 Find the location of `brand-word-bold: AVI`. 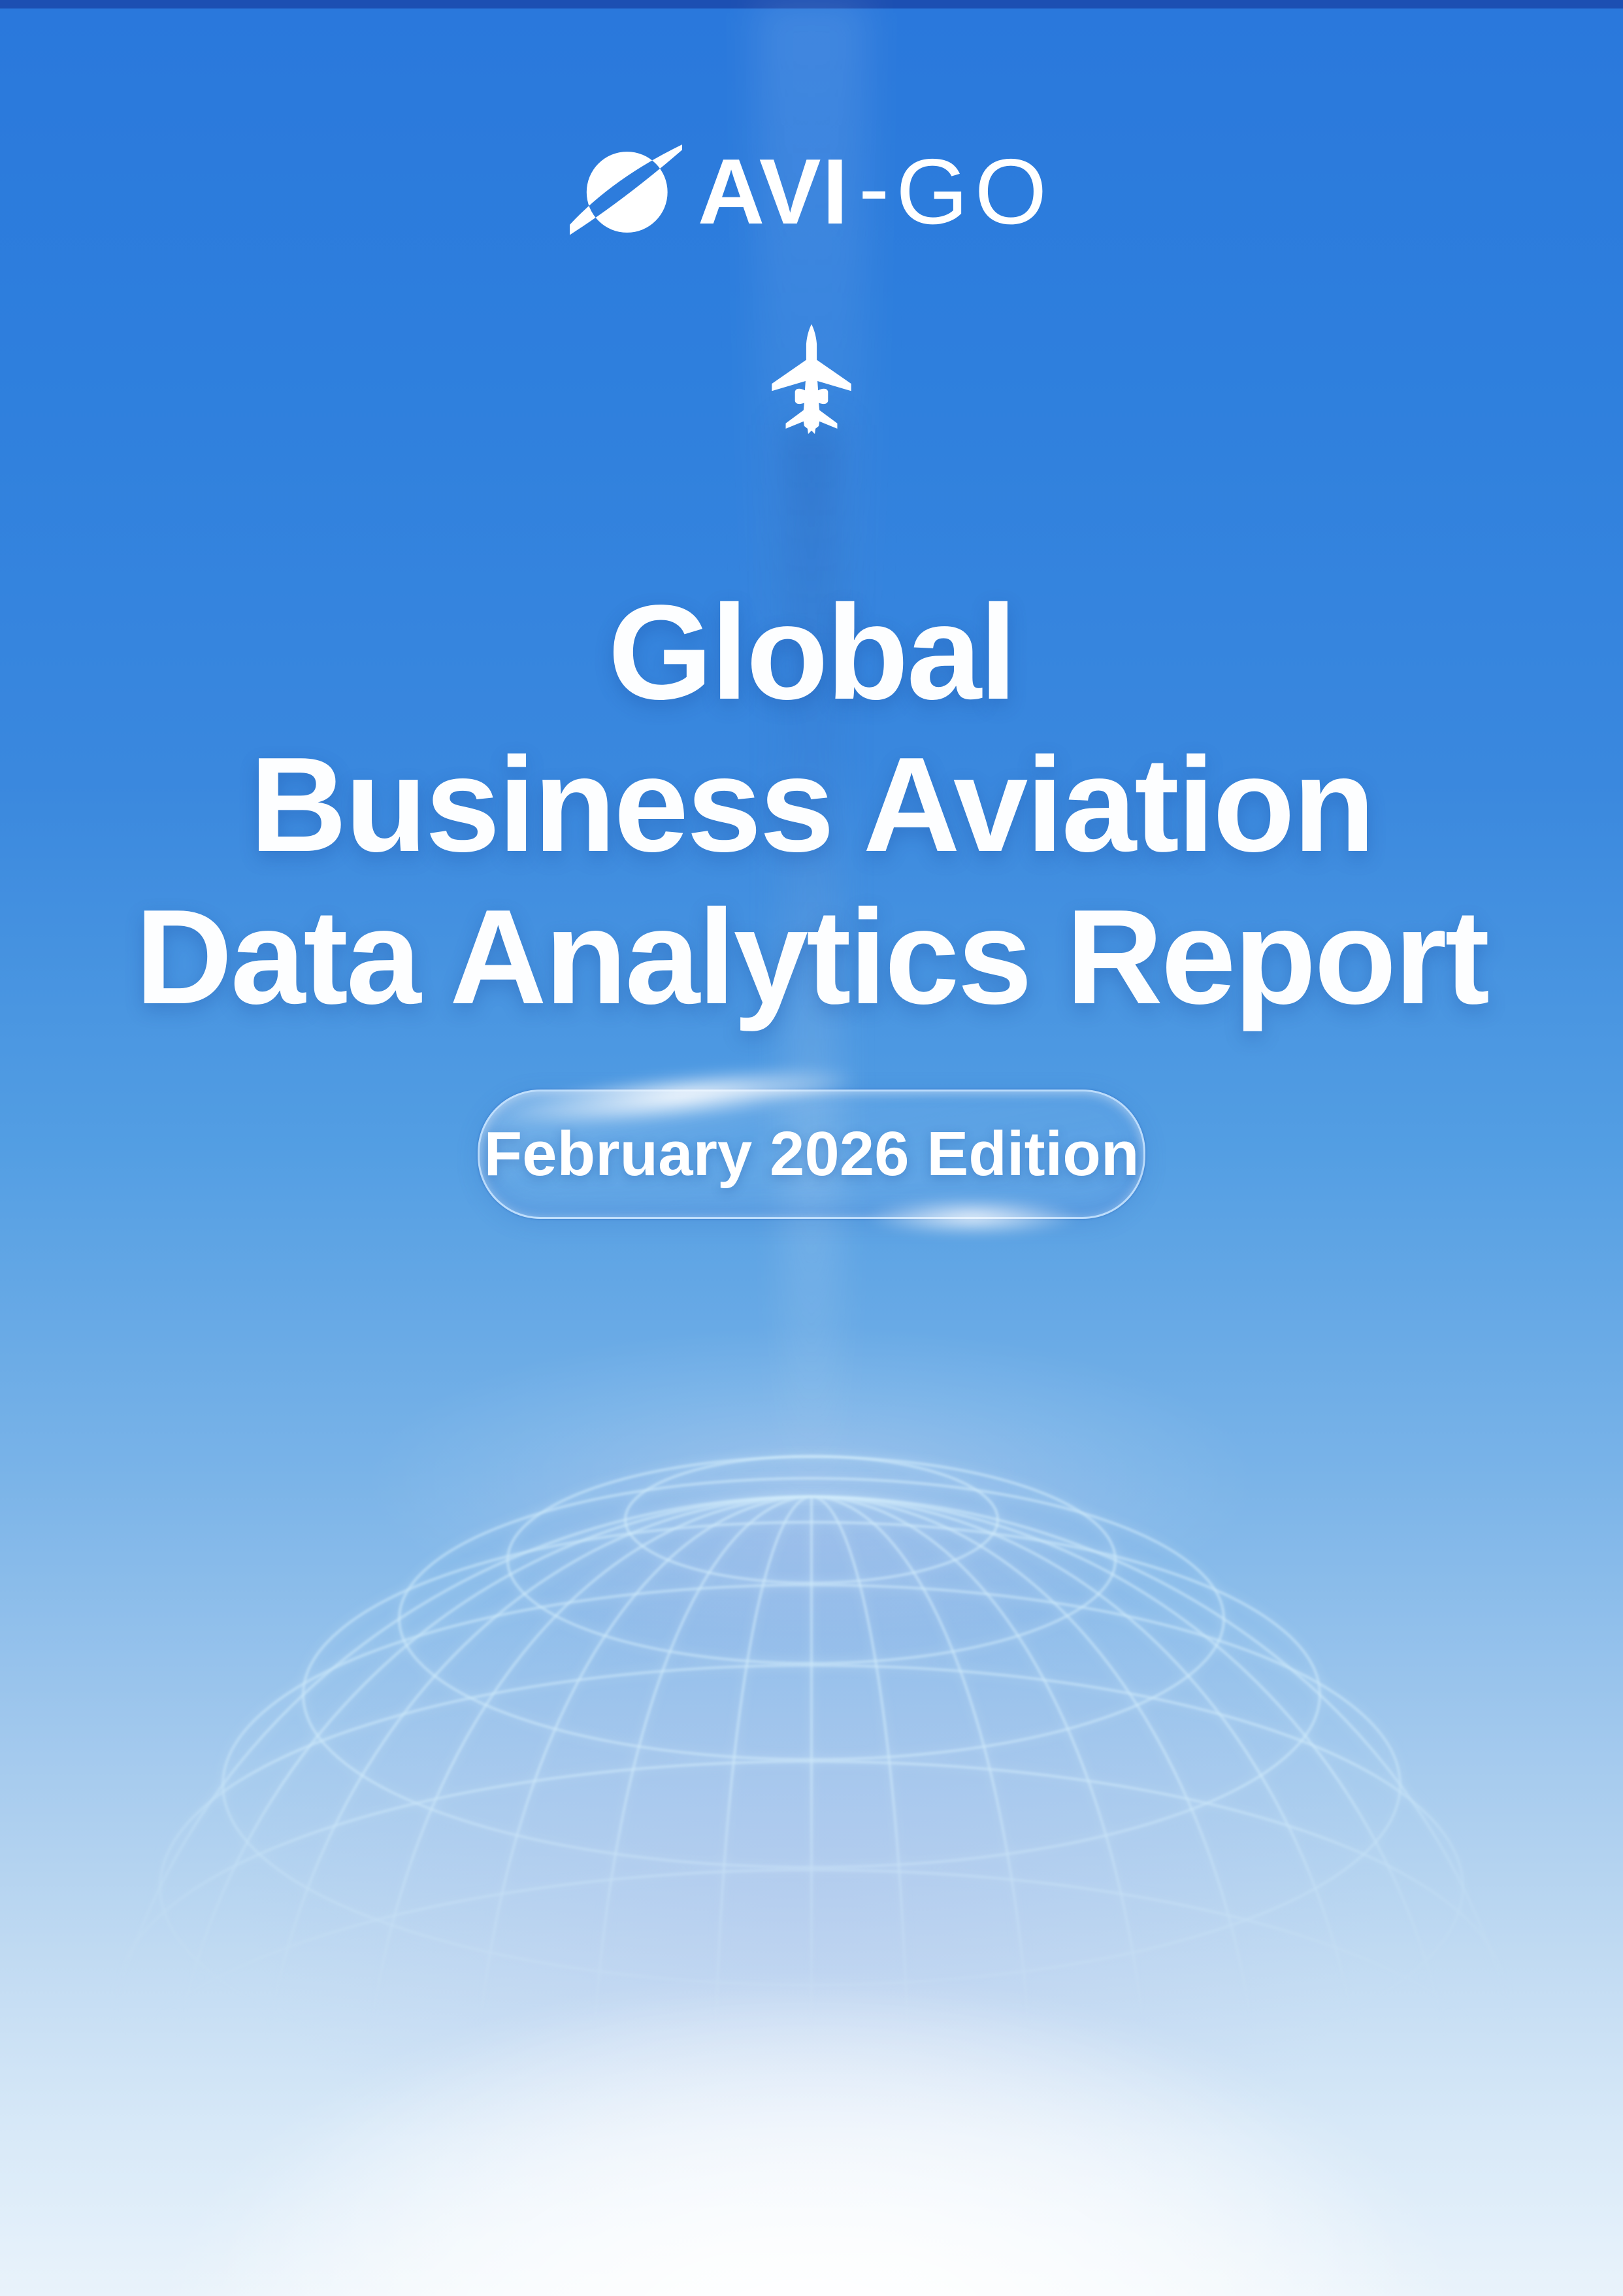

brand-word-bold: AVI is located at coordinates (773, 192).